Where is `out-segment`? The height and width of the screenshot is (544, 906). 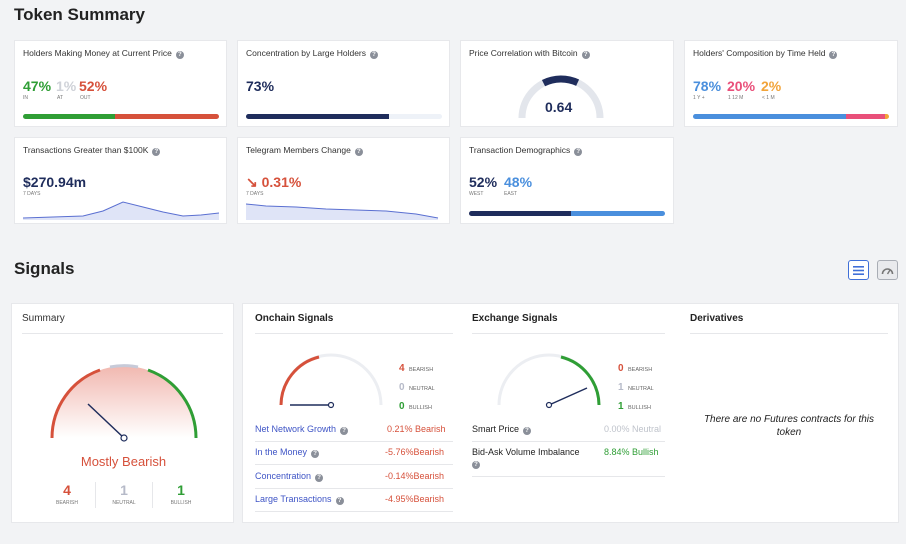 out-segment is located at coordinates (167, 116).